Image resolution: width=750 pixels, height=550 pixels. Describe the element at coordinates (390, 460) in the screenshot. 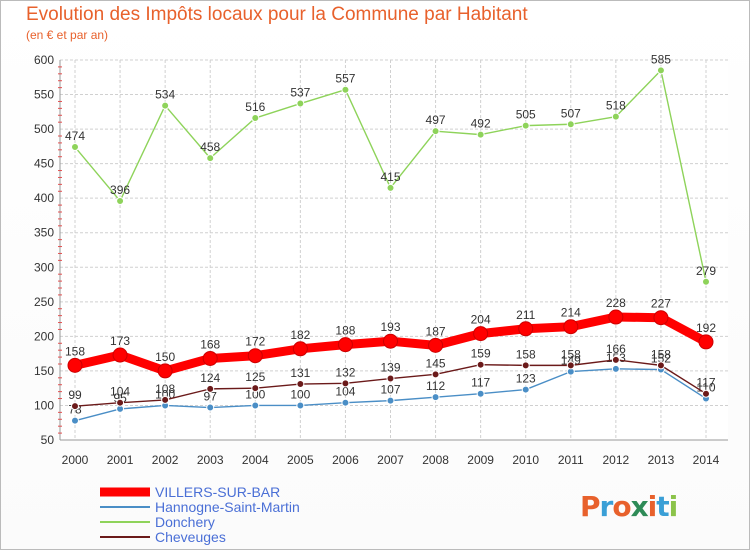

I see `x-tick-label: 2007` at that location.